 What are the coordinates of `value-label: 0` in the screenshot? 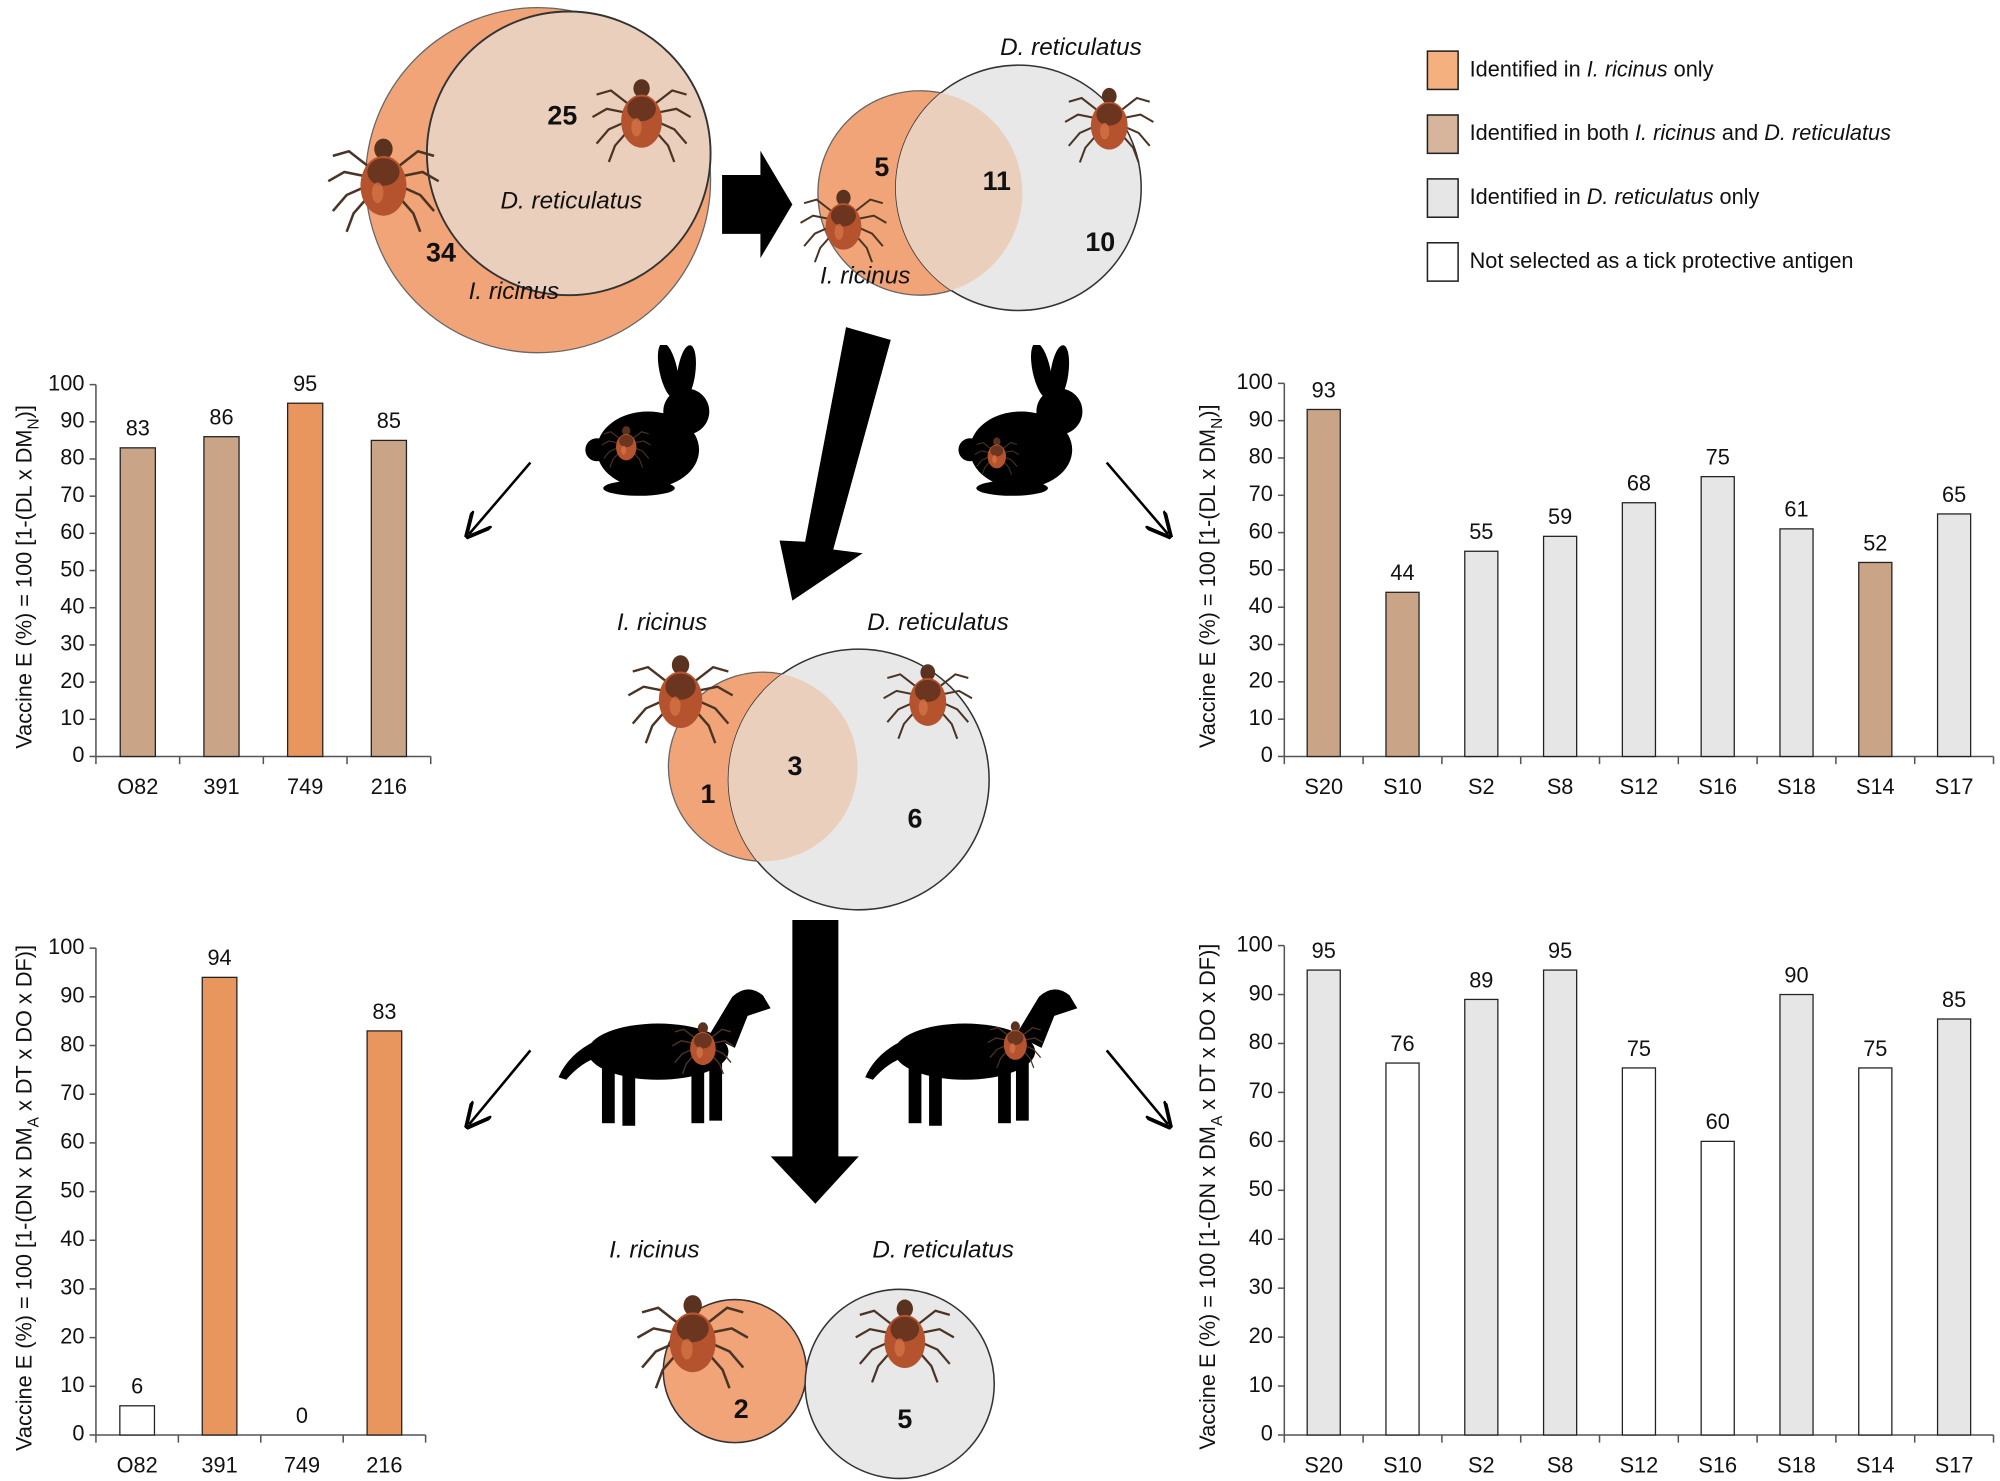 It's located at (302, 1415).